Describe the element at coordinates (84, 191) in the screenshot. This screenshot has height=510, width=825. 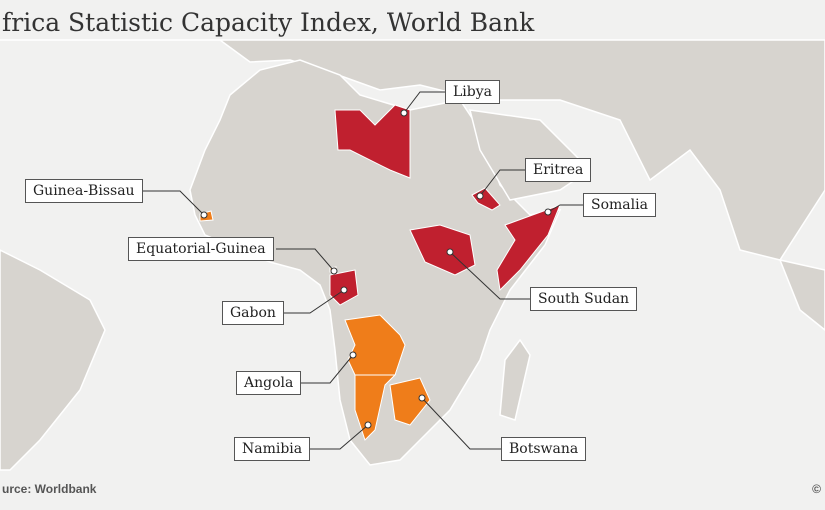
I see `country-label: Guinea-Bissau` at that location.